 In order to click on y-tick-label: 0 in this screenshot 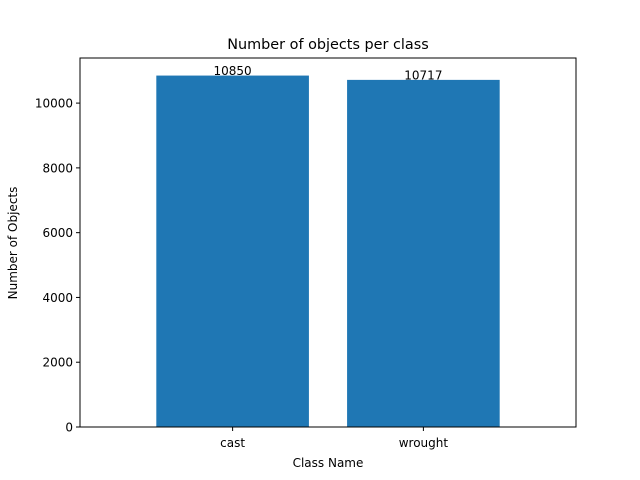, I will do `click(69, 428)`.